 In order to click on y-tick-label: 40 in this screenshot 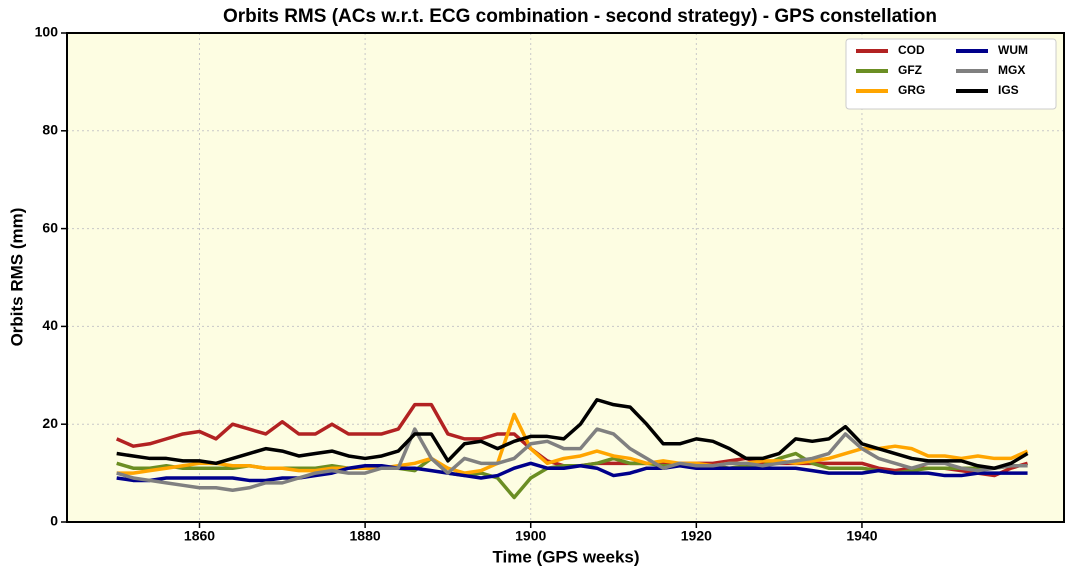, I will do `click(50, 325)`.